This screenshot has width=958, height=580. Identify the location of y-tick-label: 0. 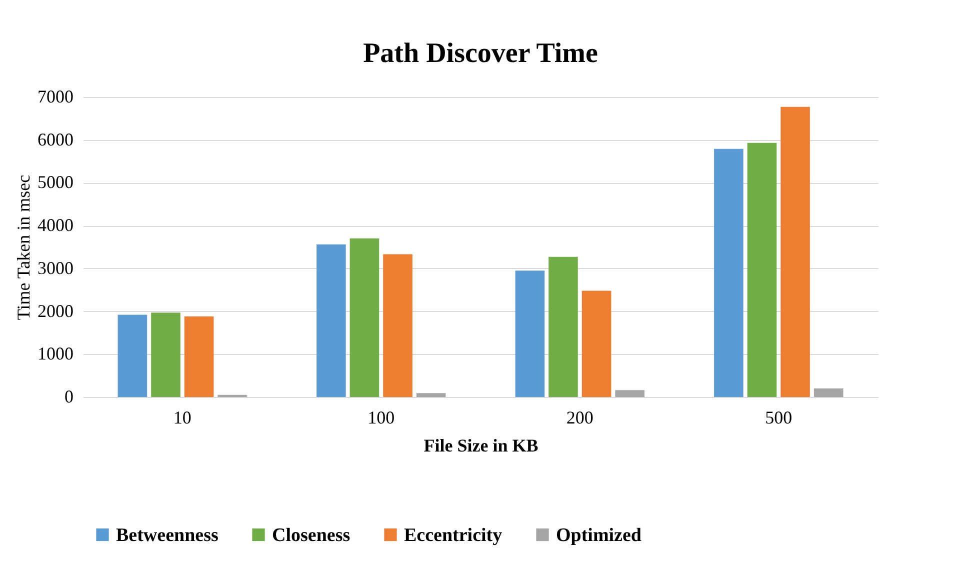
(69, 396).